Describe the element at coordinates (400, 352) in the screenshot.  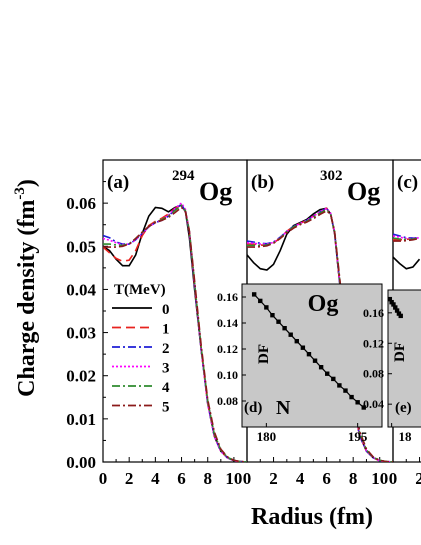
I see `inset-e-ylabel: DF` at that location.